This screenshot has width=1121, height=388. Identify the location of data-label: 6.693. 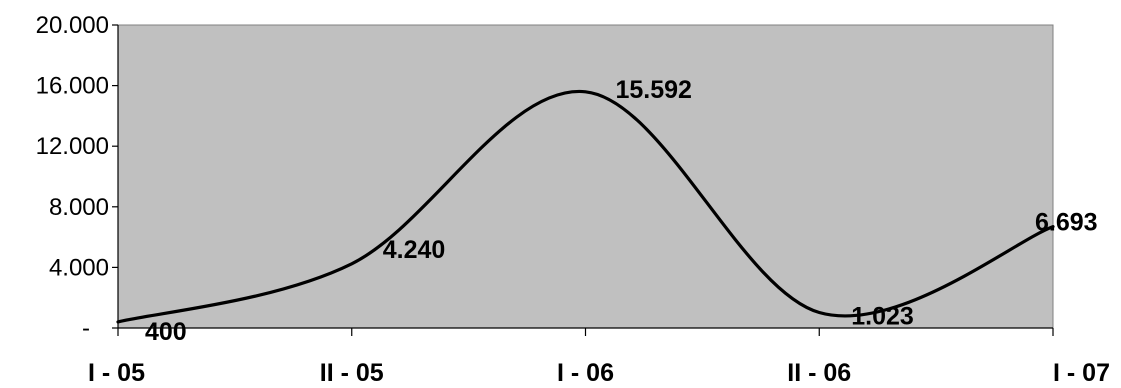
(1066, 223).